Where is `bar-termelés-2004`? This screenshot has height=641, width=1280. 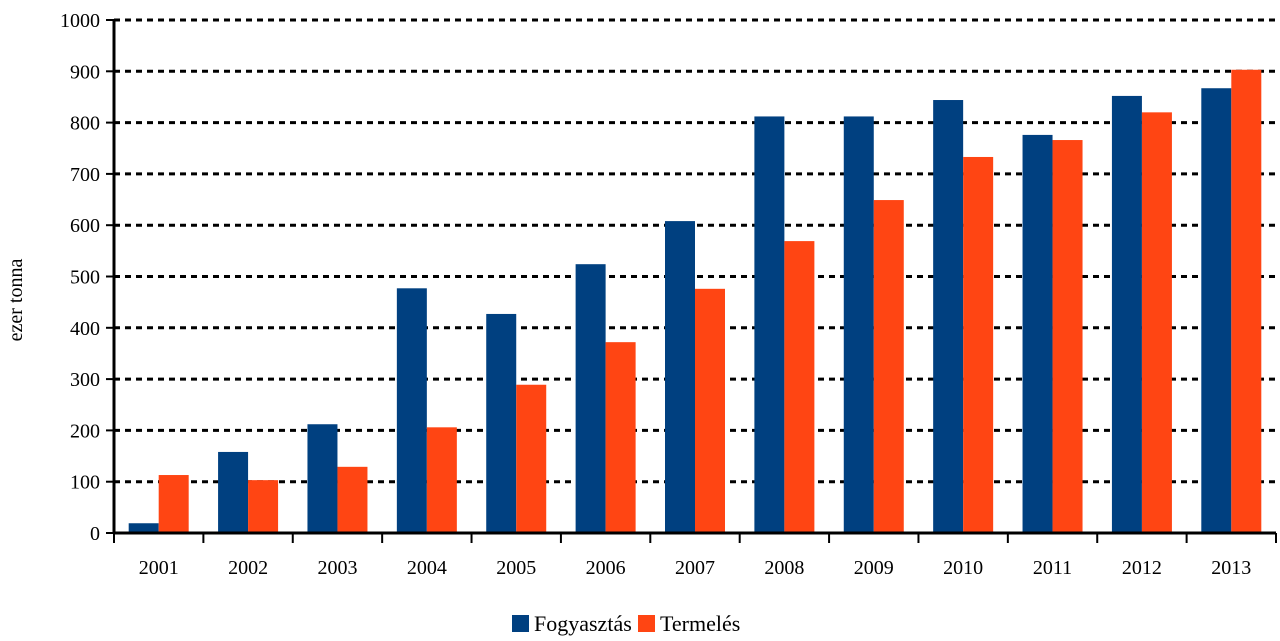 bar-termelés-2004 is located at coordinates (441, 480).